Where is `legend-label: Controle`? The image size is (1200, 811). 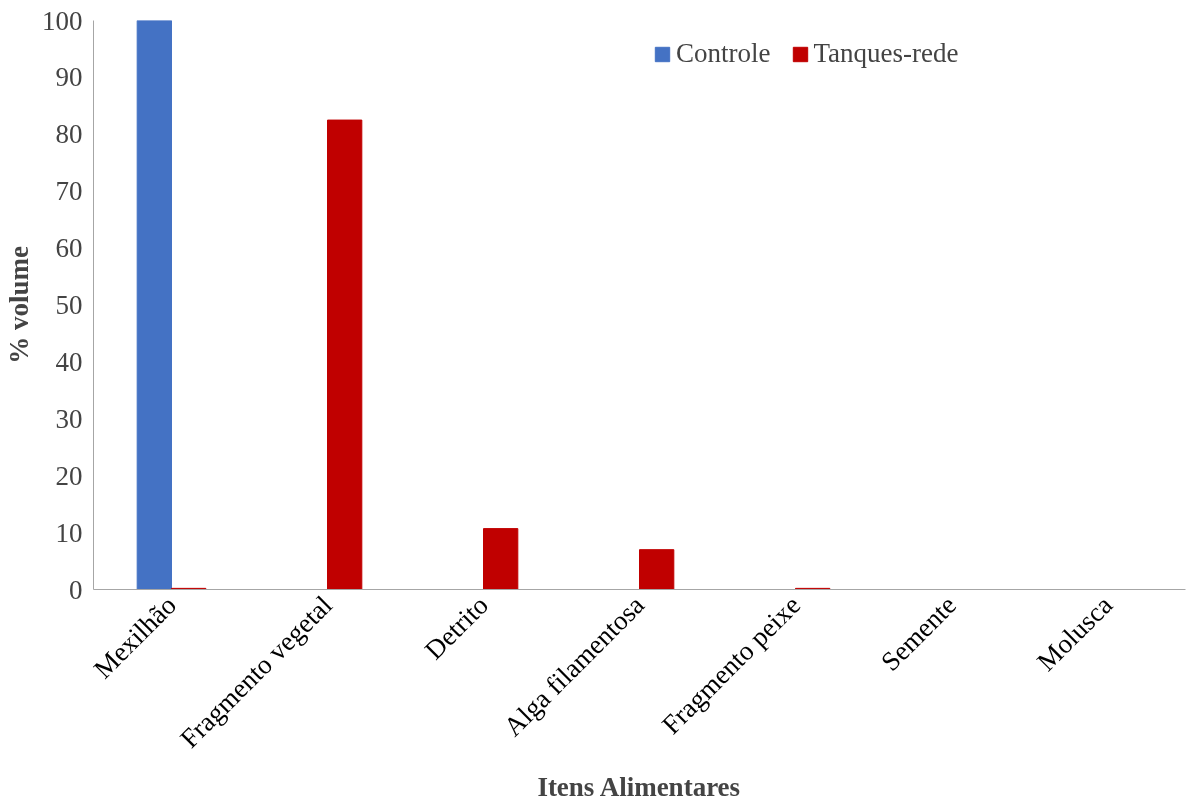 legend-label: Controle is located at coordinates (723, 53).